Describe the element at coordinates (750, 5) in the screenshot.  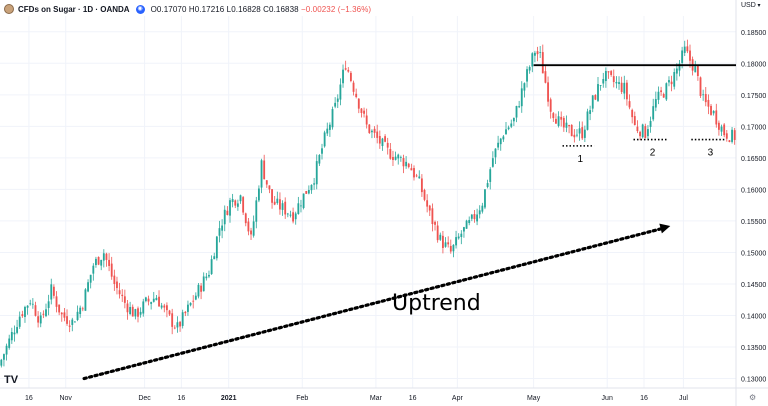
I see `currency-selector: USD` at that location.